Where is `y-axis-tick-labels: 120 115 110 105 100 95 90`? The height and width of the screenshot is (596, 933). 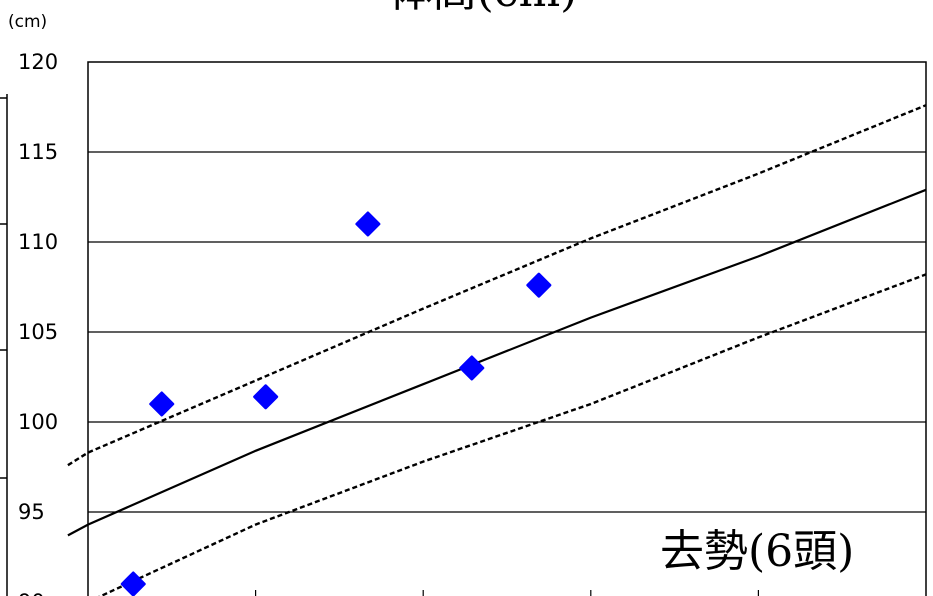
y-axis-tick-labels: 120 115 110 105 100 95 90 is located at coordinates (38, 323).